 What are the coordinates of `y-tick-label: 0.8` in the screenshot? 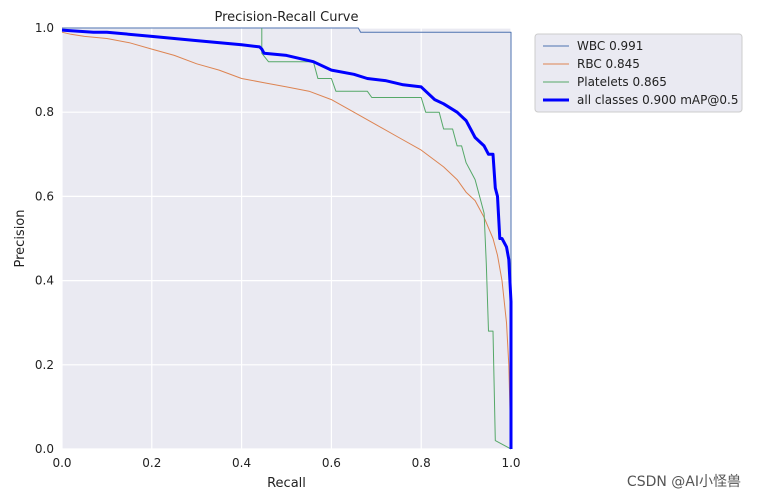 It's located at (44, 112).